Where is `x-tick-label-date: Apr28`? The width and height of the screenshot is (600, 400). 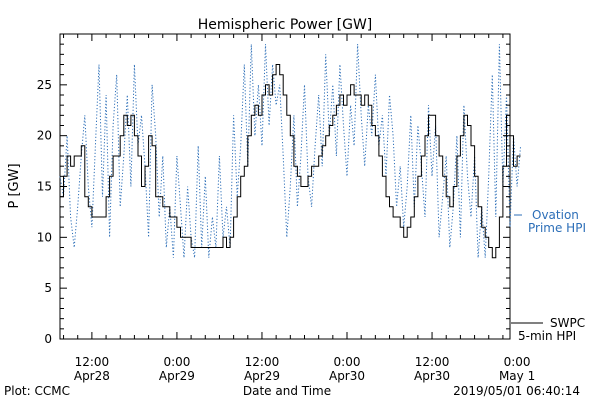
x-tick-label-date: Apr28 is located at coordinates (92, 376).